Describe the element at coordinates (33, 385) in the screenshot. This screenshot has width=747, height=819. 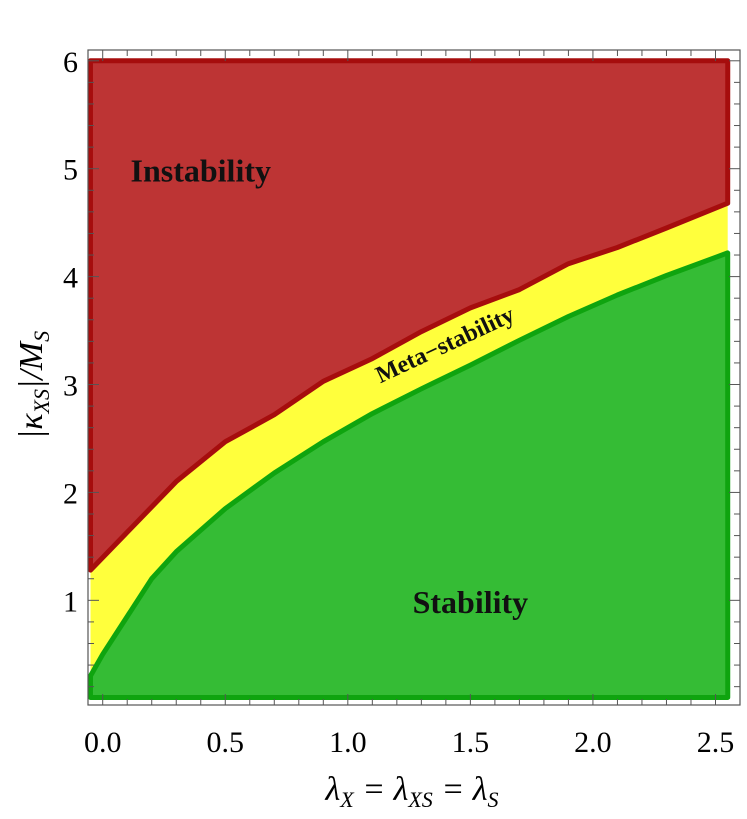
I see `y-axis-title: |κXS|/MS` at that location.